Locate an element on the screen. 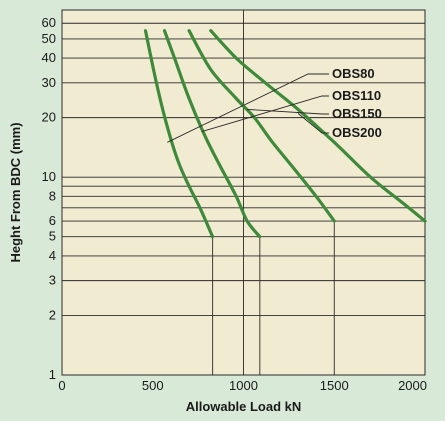  y-tick-label-2: 2 is located at coordinates (52, 314).